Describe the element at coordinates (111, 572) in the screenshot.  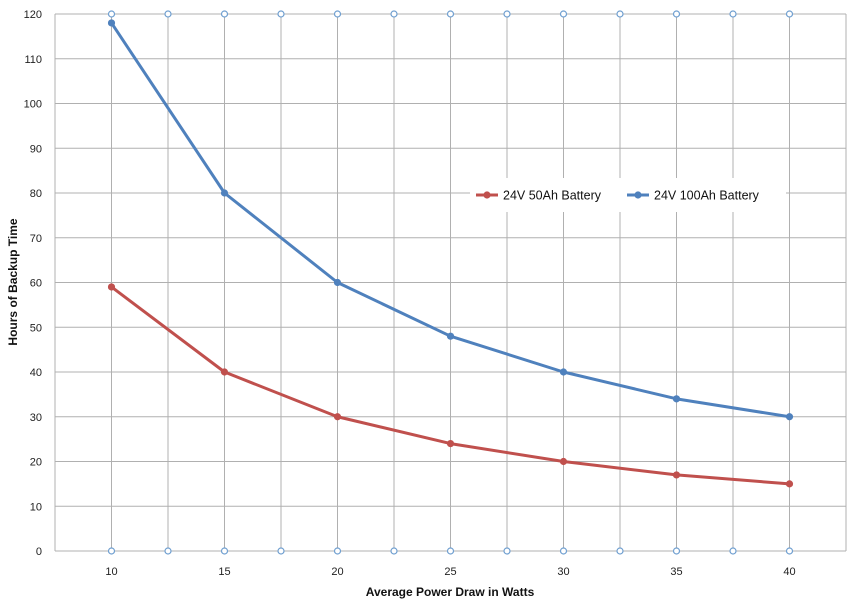
I see `x-tick-label: 10` at that location.